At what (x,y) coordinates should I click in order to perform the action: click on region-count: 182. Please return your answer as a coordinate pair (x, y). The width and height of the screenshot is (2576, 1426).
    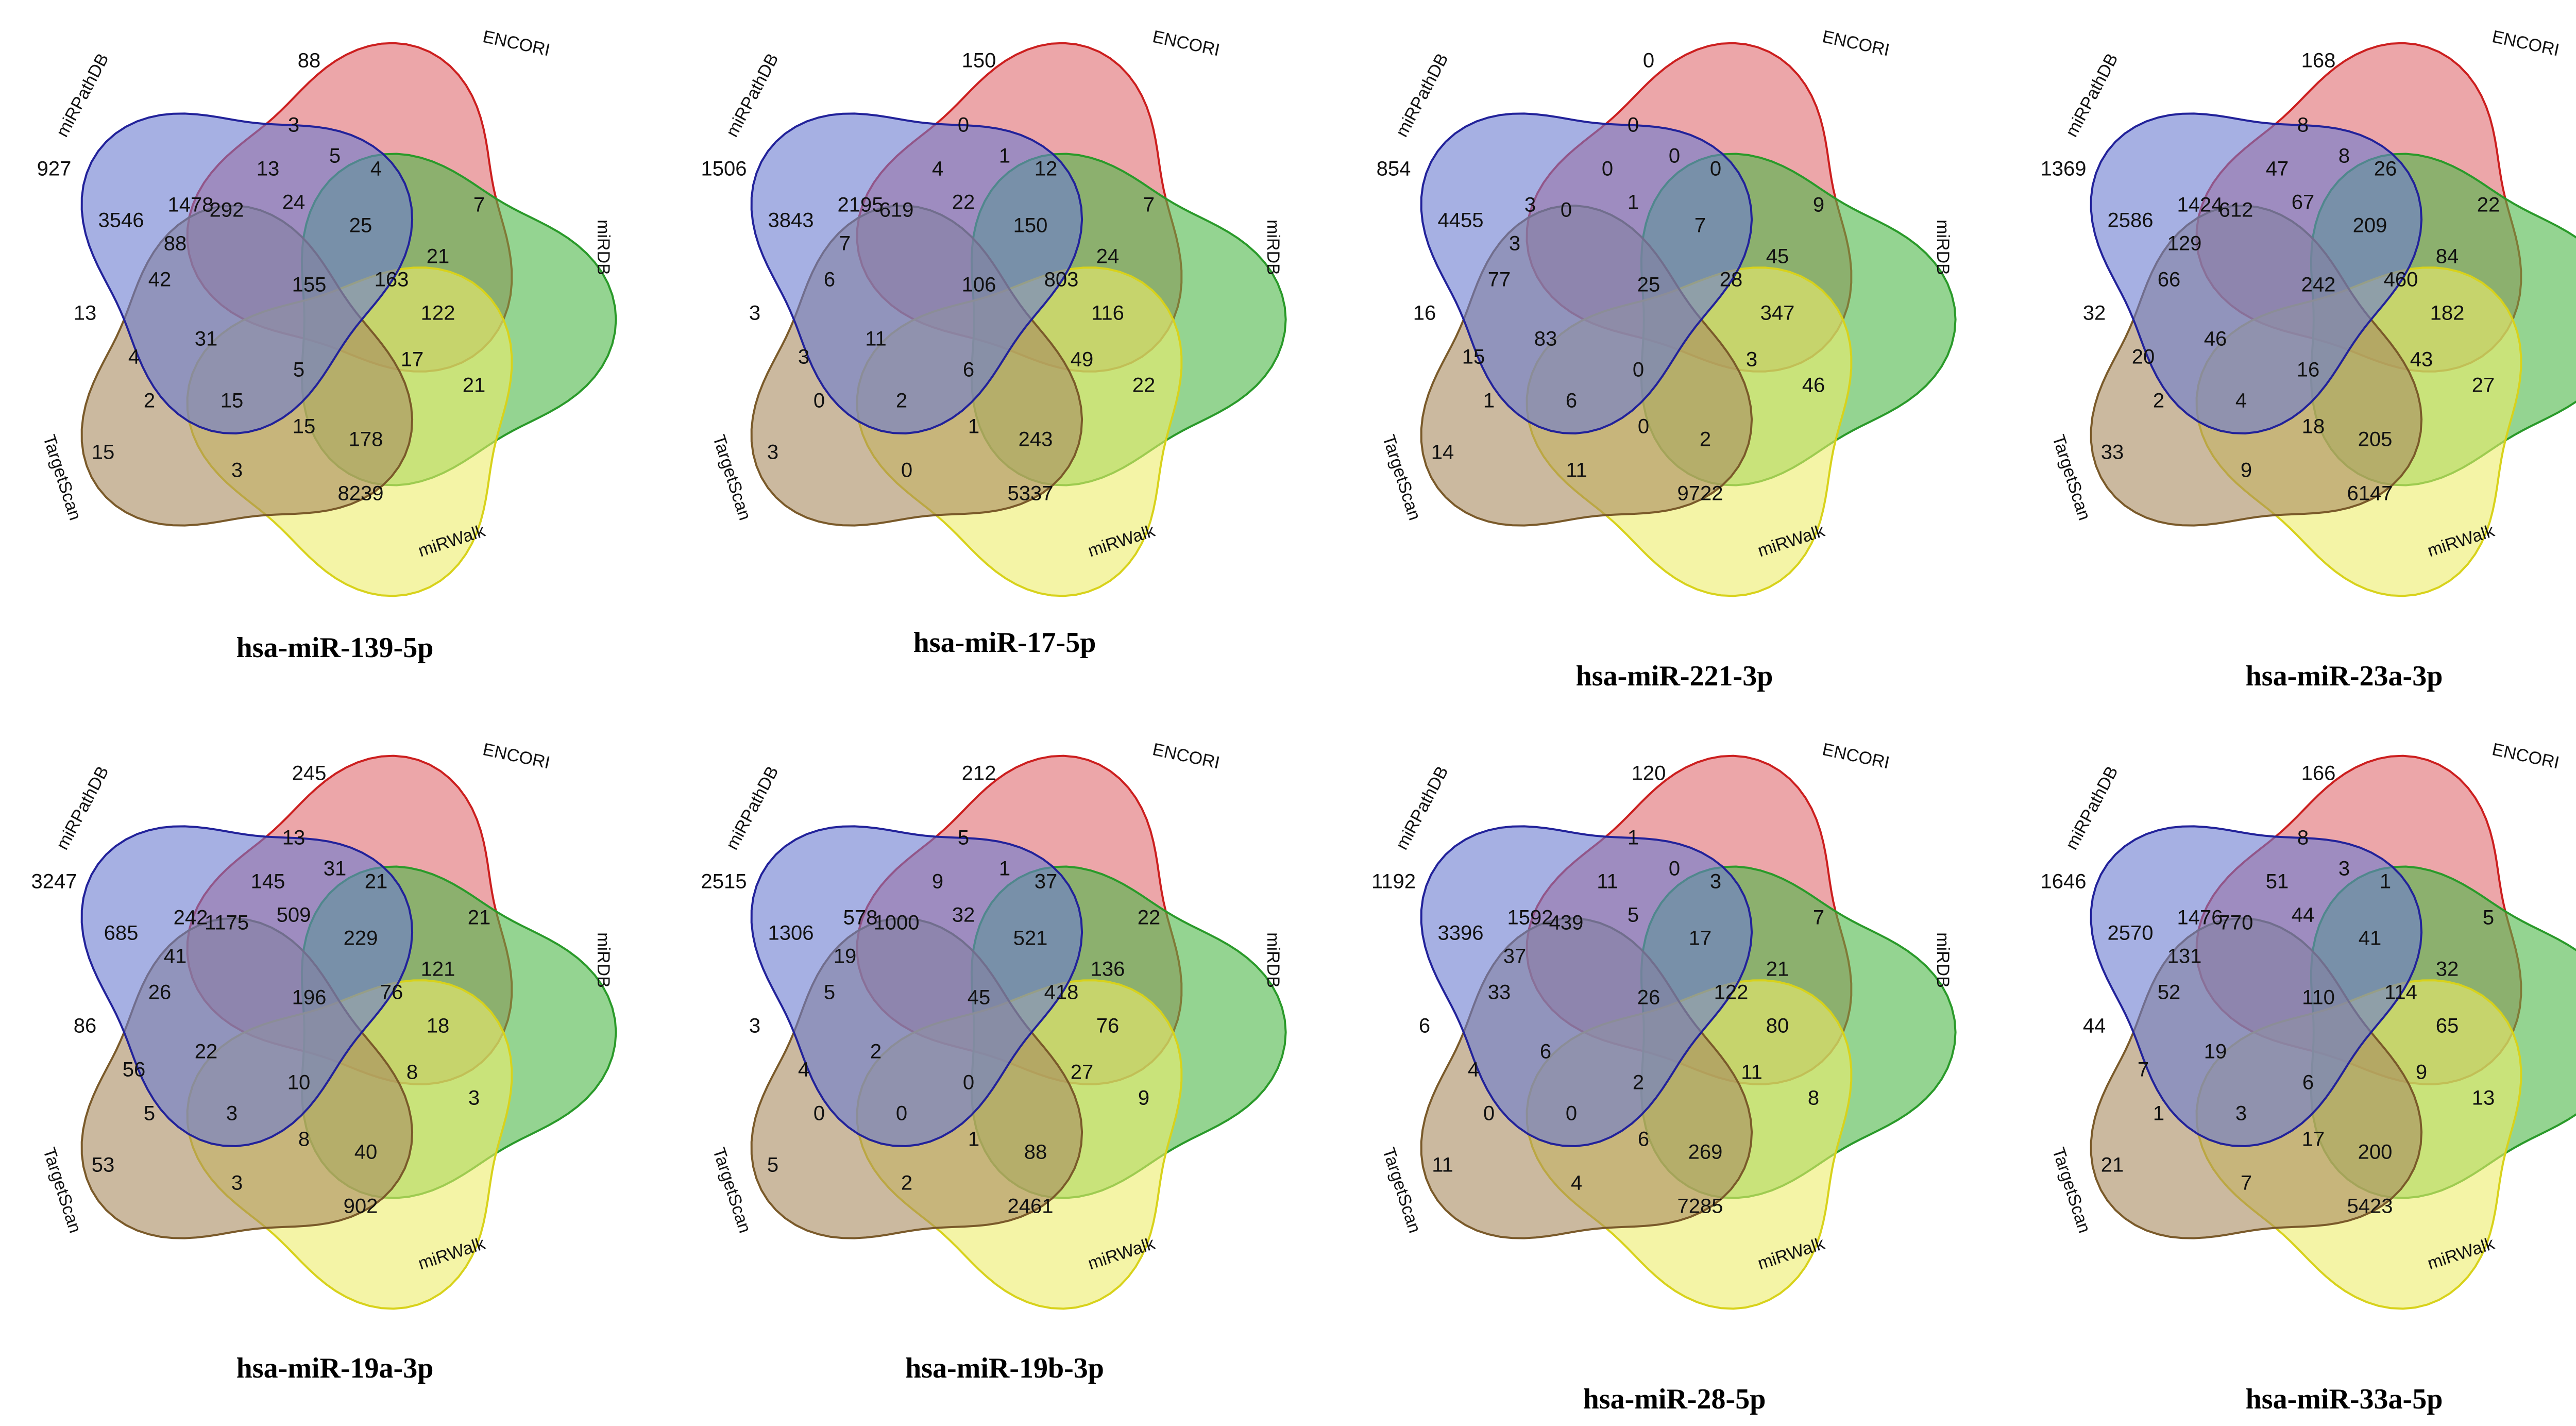
    Looking at the image, I should click on (2447, 313).